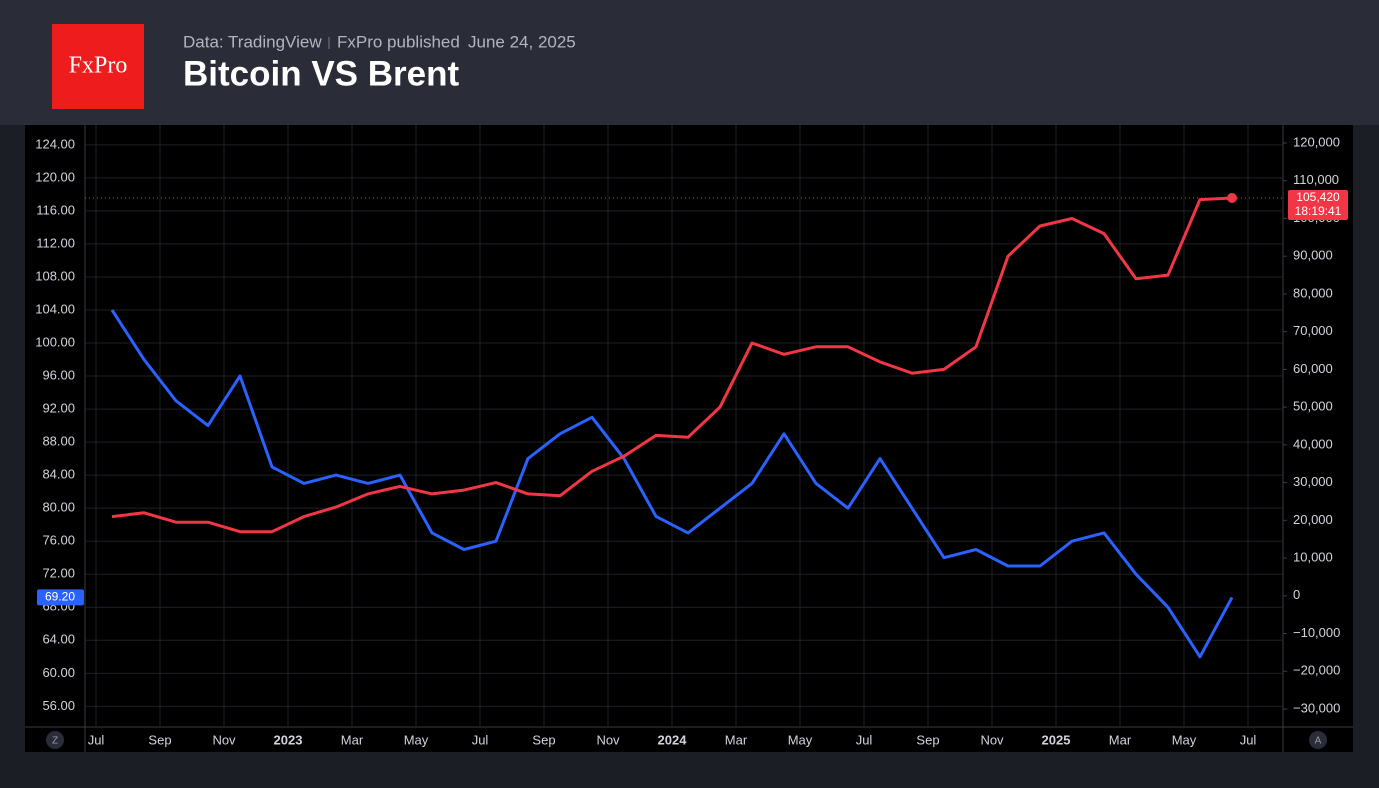 This screenshot has height=788, width=1379. I want to click on x-tick-label: 2024, so click(673, 739).